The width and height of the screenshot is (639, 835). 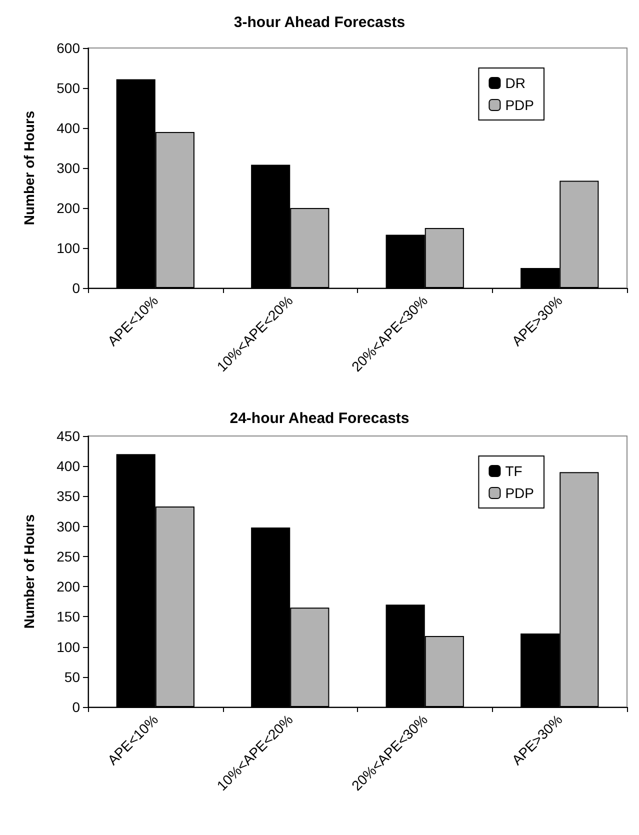 What do you see at coordinates (68, 496) in the screenshot?
I see `y-tick-label: 350` at bounding box center [68, 496].